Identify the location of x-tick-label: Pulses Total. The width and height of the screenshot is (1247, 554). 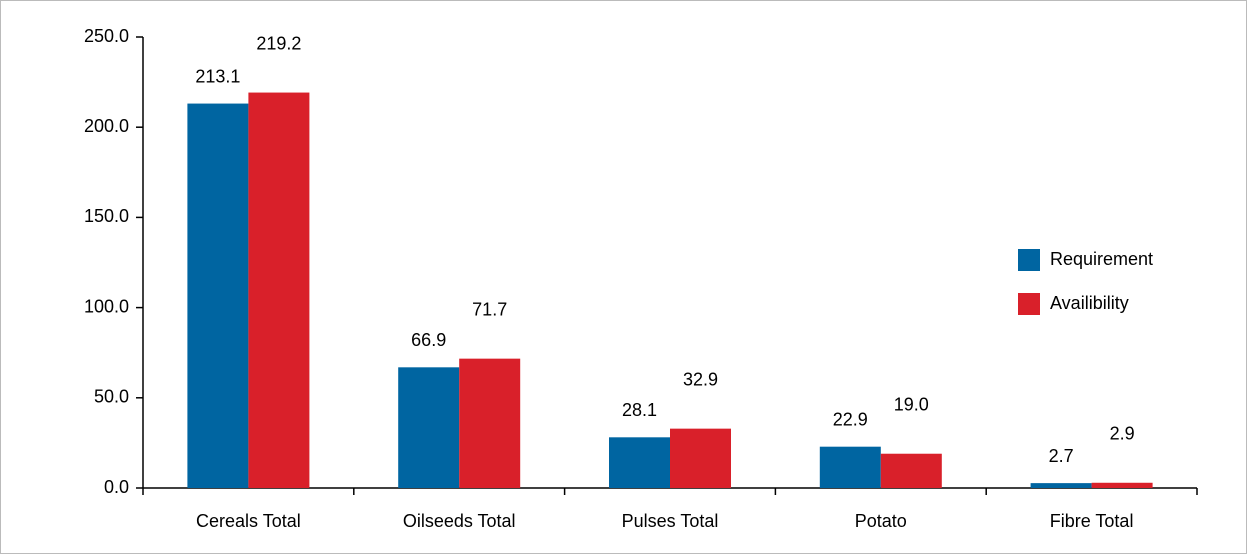
(670, 521).